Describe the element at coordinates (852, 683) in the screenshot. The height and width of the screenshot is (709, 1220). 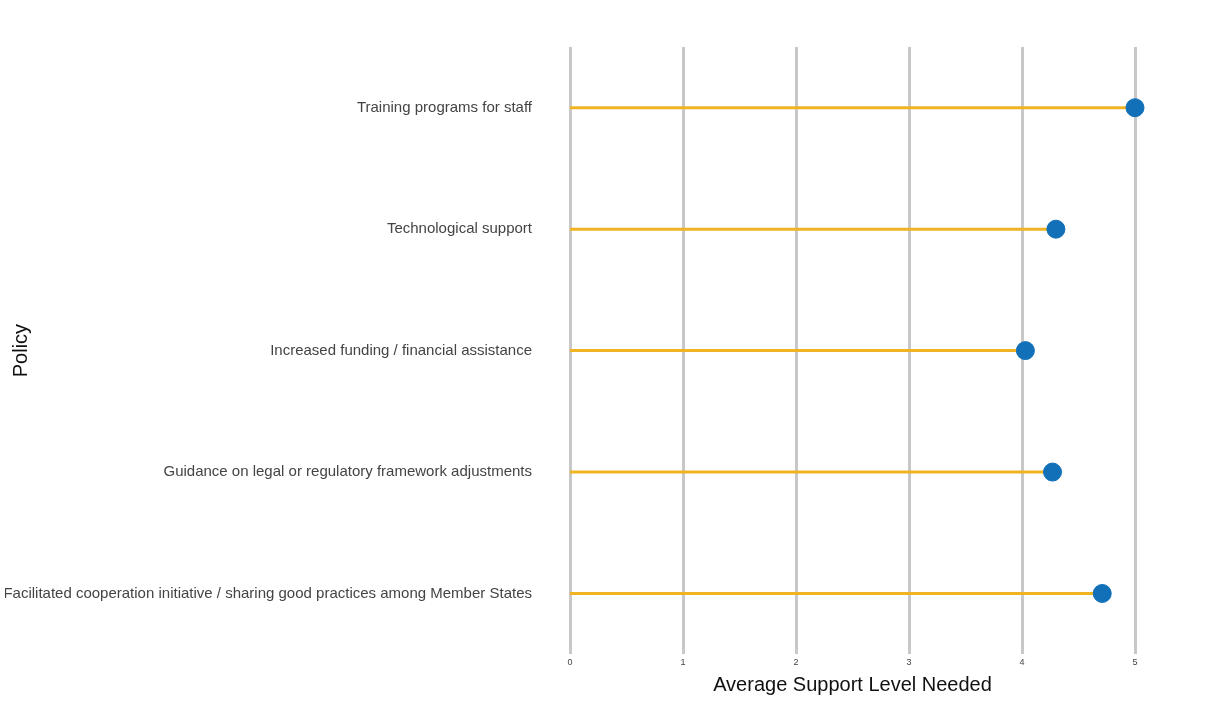
I see `x-axis-title: Average Support Level Needed` at that location.